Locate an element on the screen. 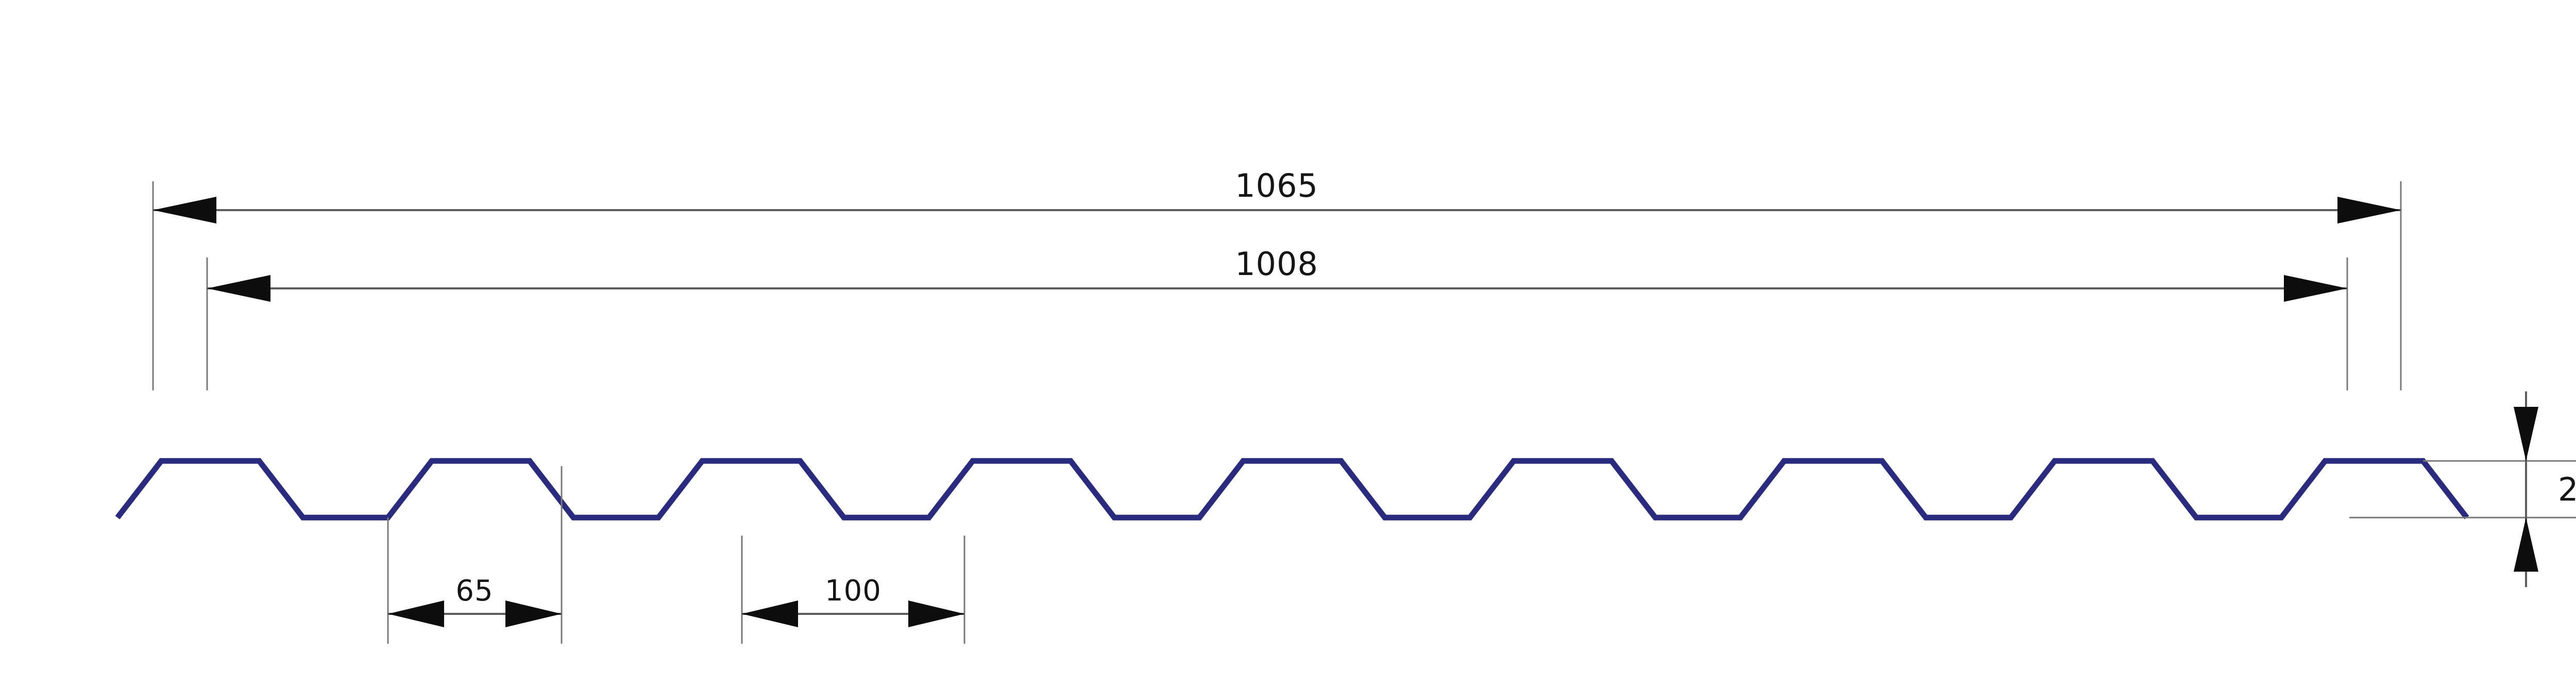 This screenshot has width=2576, height=687. dimension-trough-width: 65 is located at coordinates (475, 600).